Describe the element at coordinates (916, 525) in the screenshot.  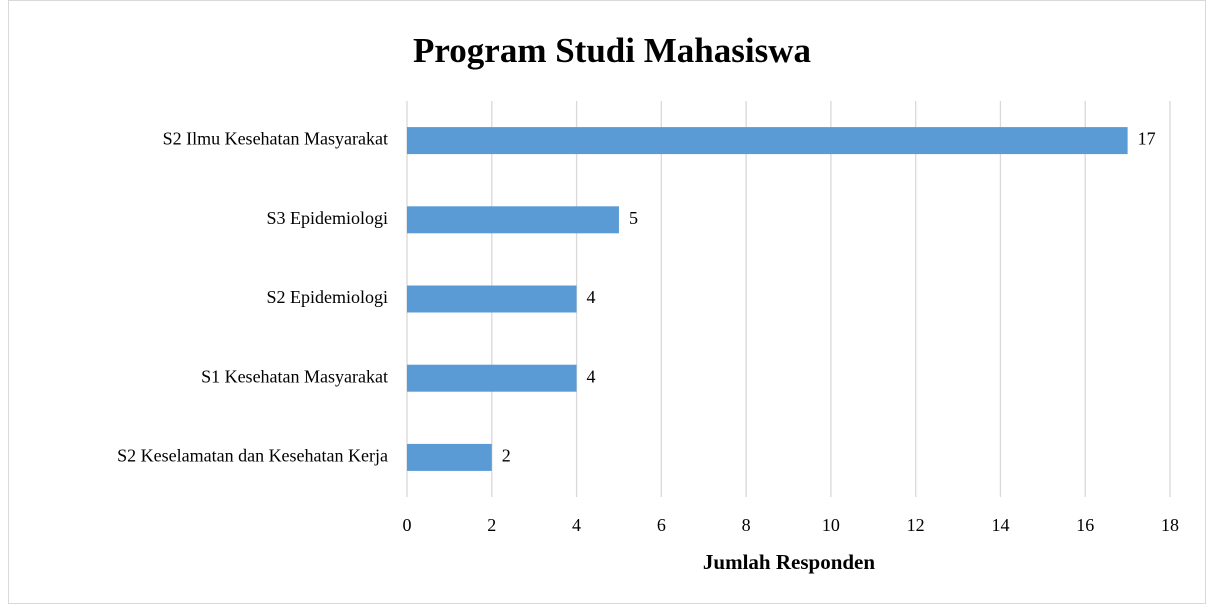
I see `x-tick-label: 12` at that location.